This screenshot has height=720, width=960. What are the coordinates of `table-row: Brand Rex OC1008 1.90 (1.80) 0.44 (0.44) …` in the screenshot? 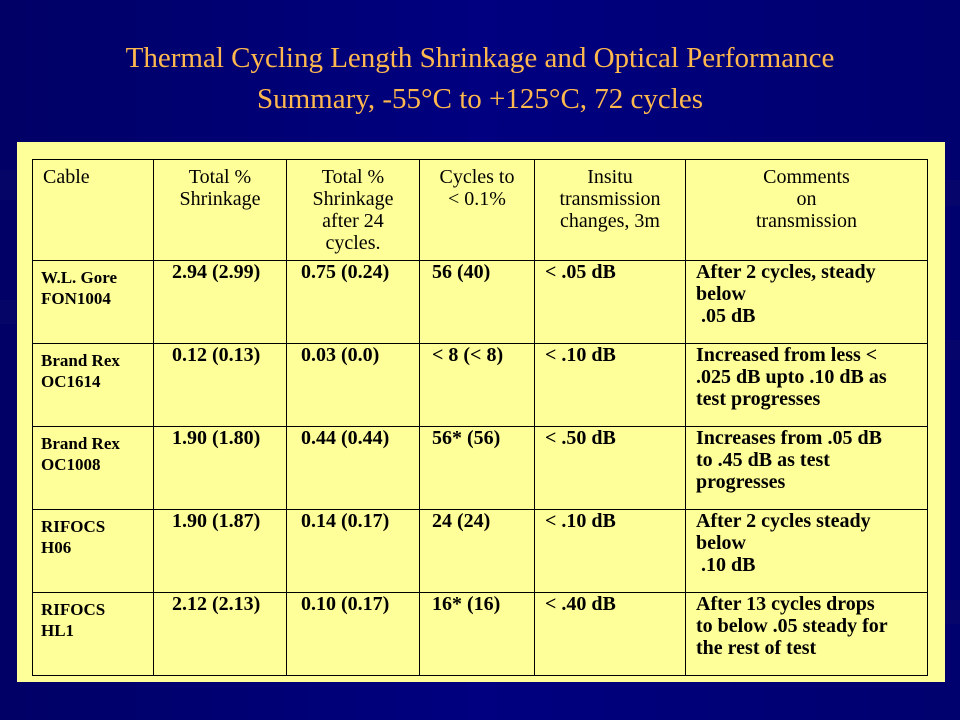 It's located at (480, 468).